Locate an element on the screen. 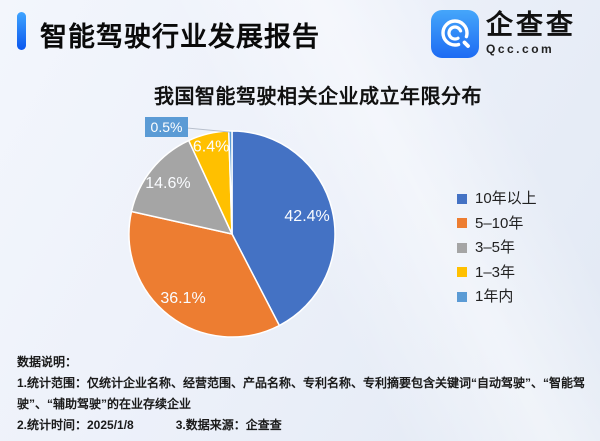 The image size is (600, 441). pie-slice-label: 6.4% is located at coordinates (211, 146).